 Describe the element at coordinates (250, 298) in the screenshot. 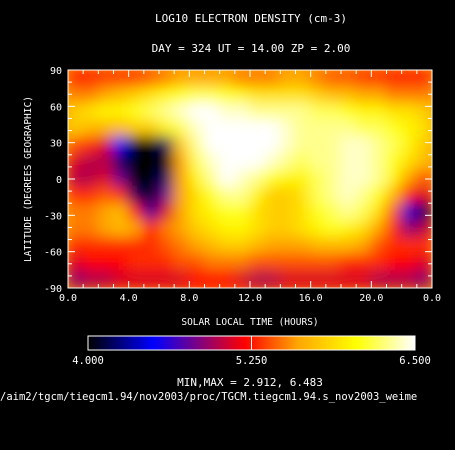

I see `x-tick-label: 12.0` at that location.